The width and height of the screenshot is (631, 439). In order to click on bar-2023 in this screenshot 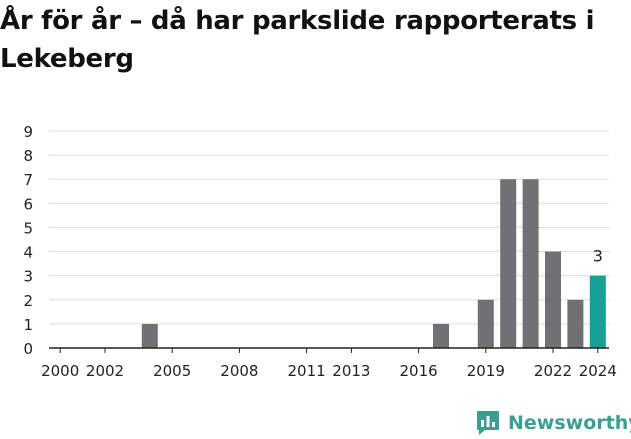, I will do `click(575, 323)`.